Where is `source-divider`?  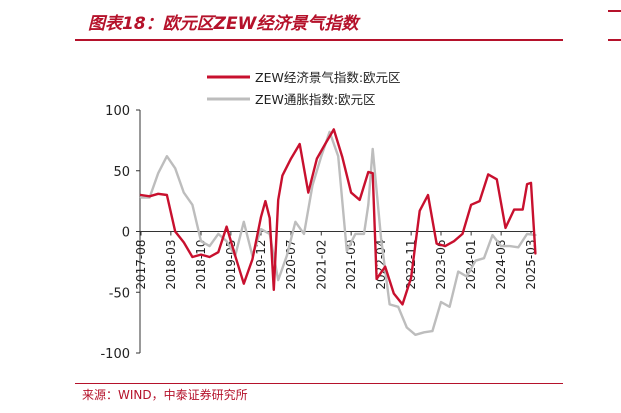
source-divider is located at coordinates (319, 383).